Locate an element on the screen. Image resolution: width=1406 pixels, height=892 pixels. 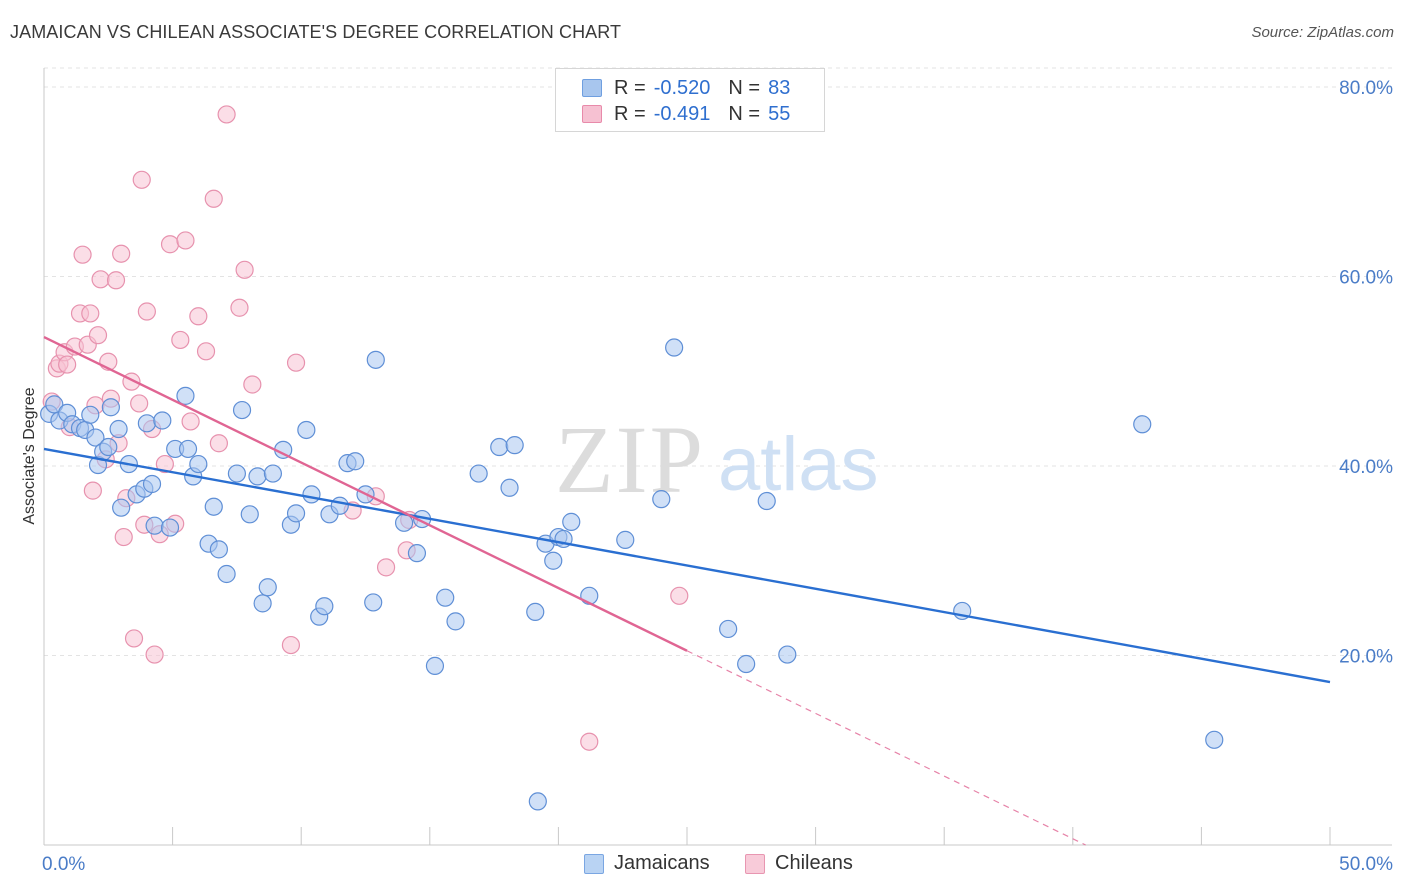
legend-swatch-chileans is located at coordinates (755, 863).